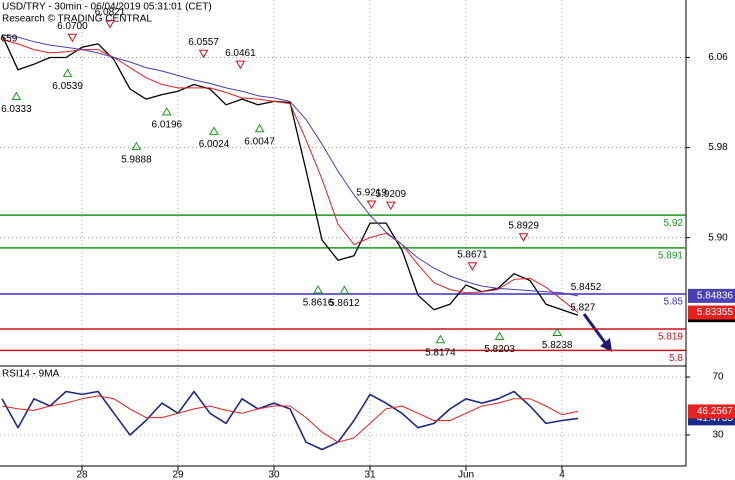 This screenshot has width=735, height=480. What do you see at coordinates (77, 19) in the screenshot?
I see `chart-subtitle: Research © TRADING CENTRAL` at bounding box center [77, 19].